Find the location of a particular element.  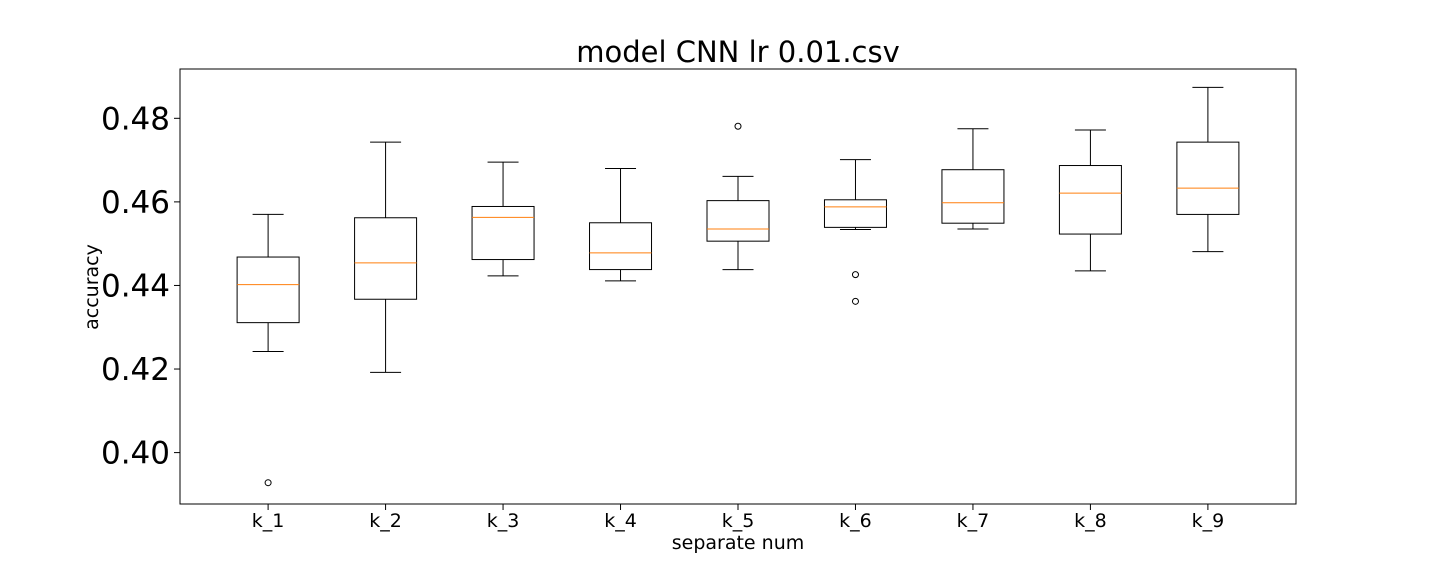

x-tick-label: k_5 is located at coordinates (738, 521).